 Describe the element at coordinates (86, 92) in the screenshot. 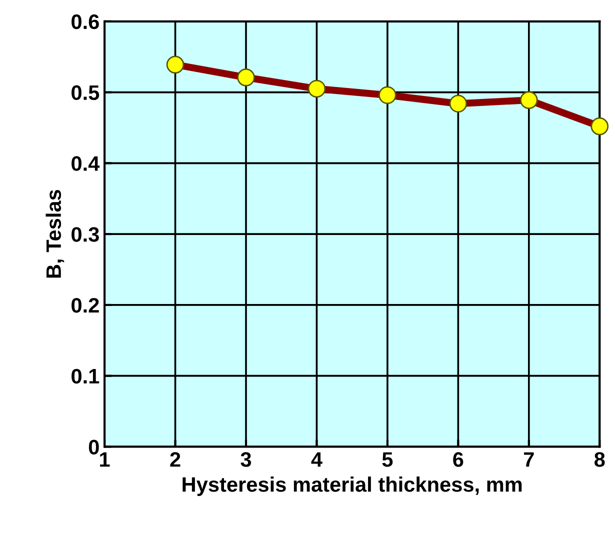

I see `y-tick-label: 0.5` at that location.